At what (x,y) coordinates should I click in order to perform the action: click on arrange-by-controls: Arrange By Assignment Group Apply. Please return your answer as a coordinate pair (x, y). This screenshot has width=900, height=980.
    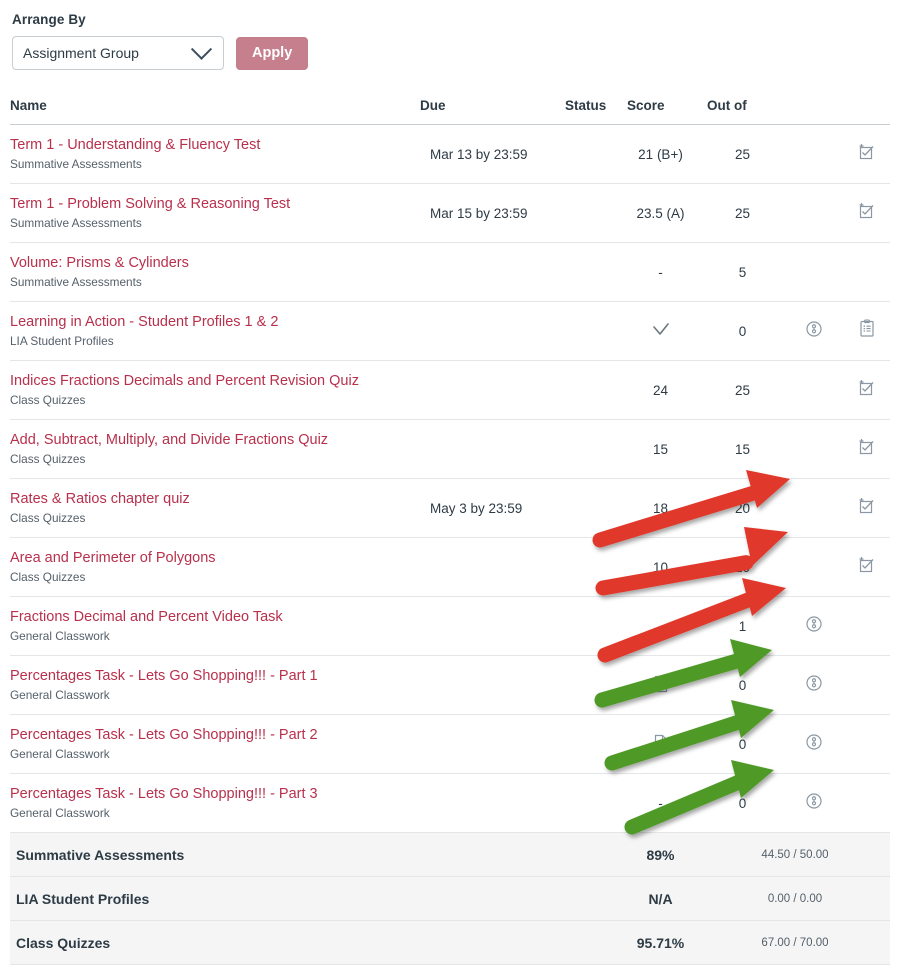
    Looking at the image, I should click on (450, 35).